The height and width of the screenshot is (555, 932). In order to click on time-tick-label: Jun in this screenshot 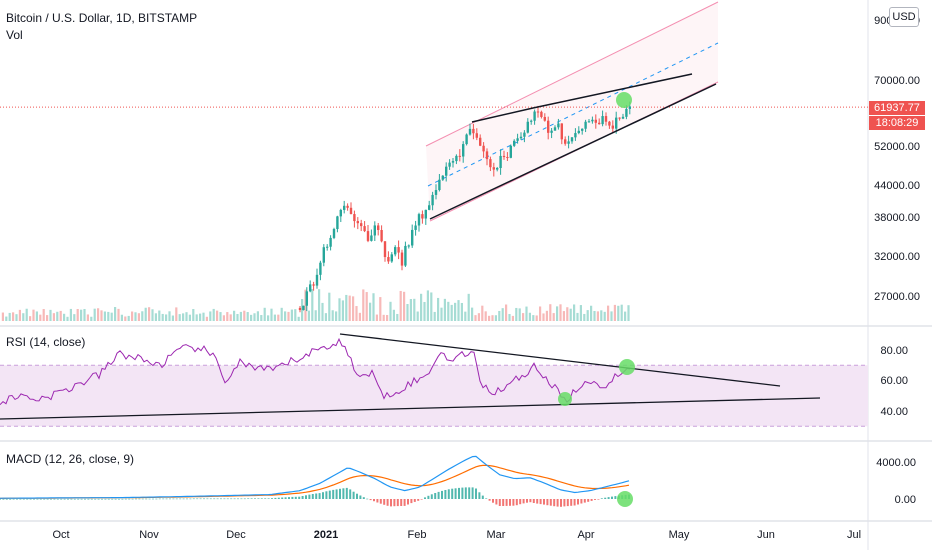, I will do `click(766, 535)`.